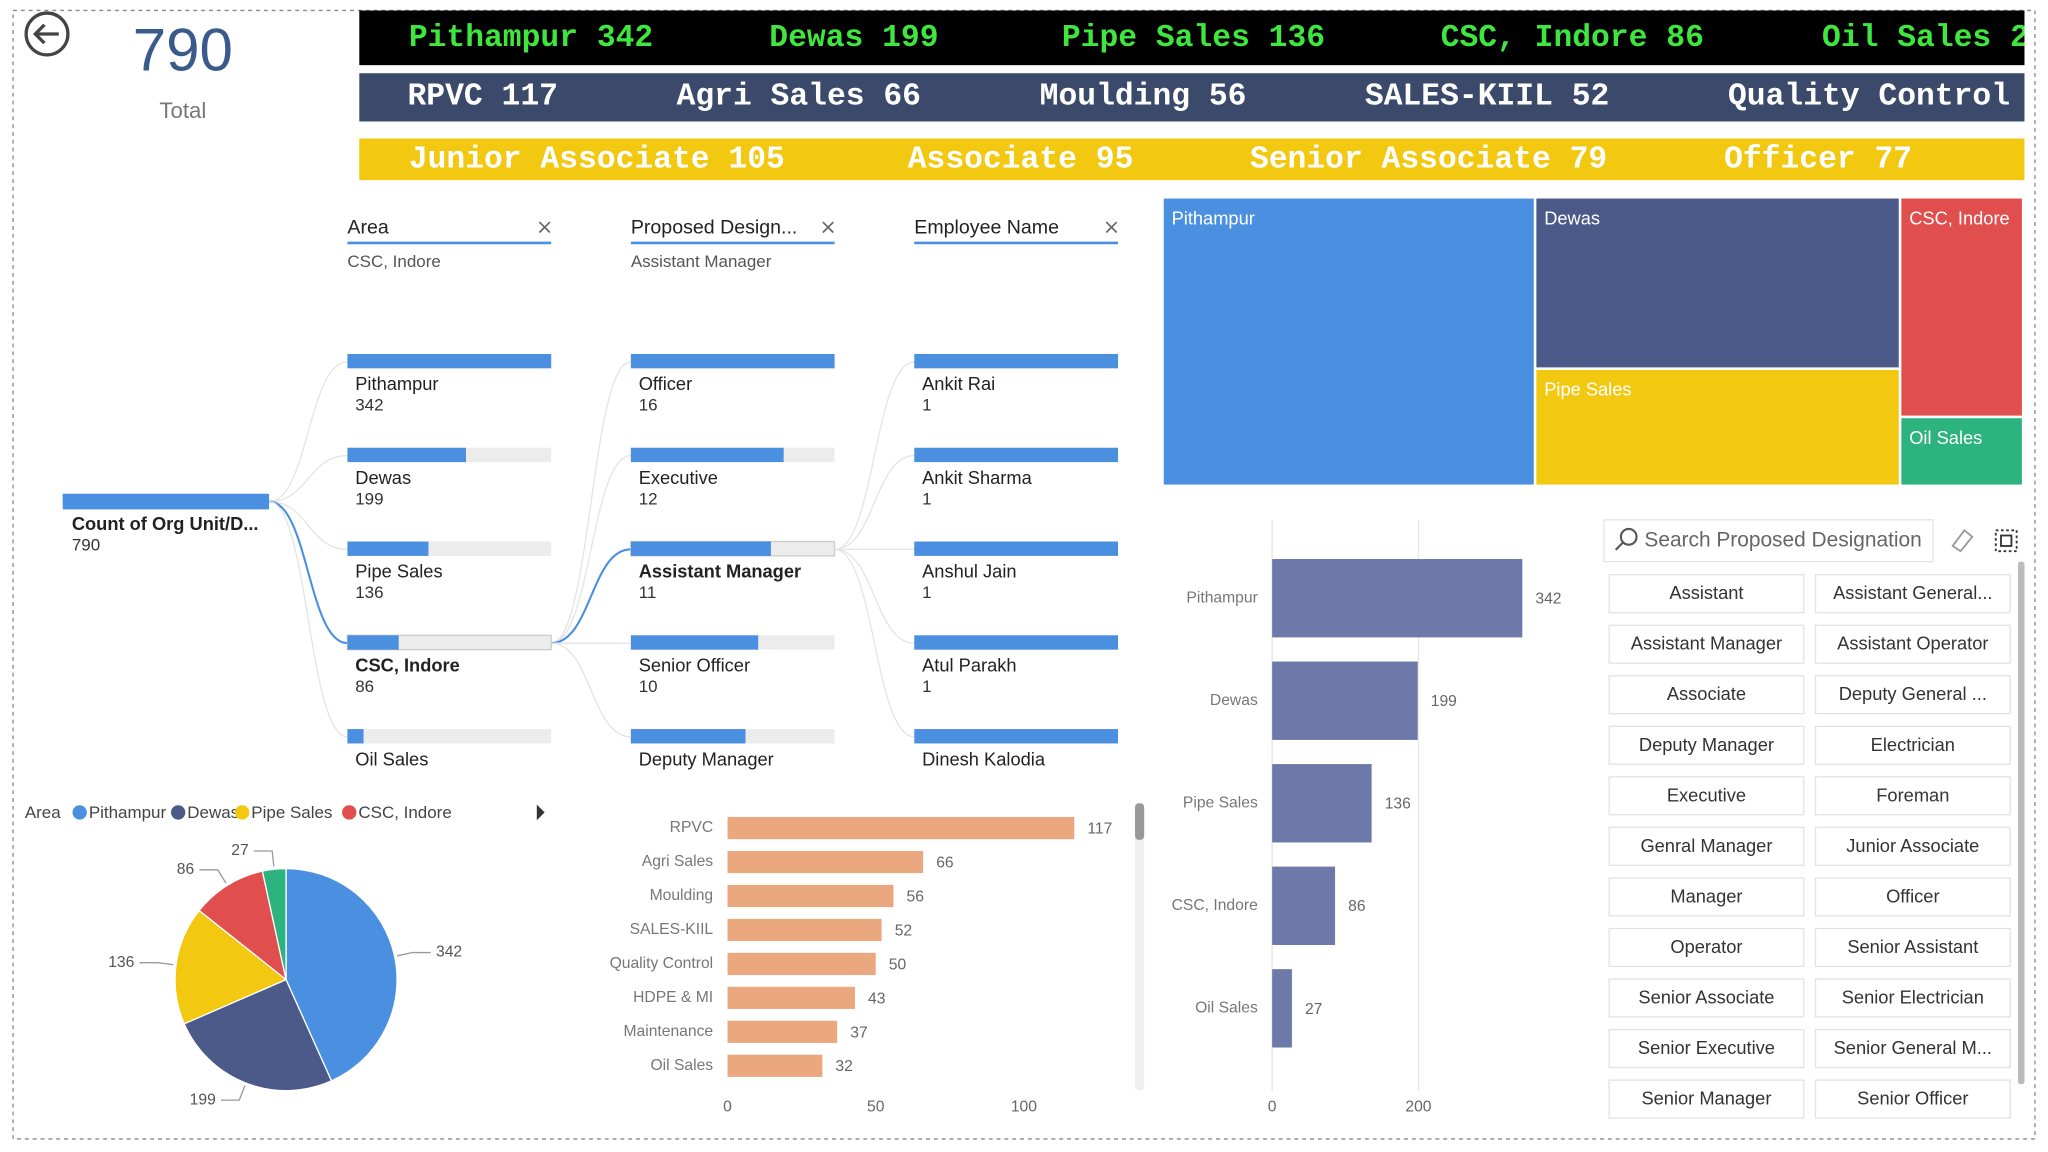 The height and width of the screenshot is (1152, 2048). What do you see at coordinates (902, 97) in the screenshot?
I see `ticker-value: 66` at bounding box center [902, 97].